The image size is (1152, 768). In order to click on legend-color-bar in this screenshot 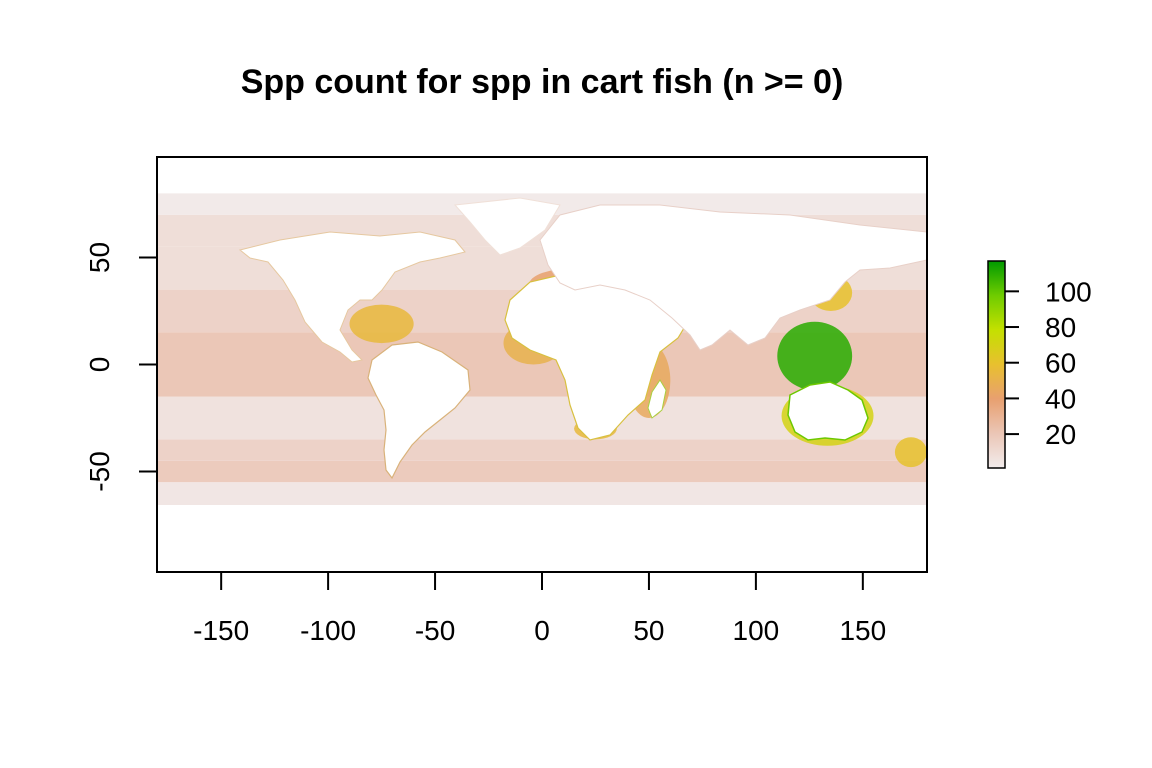, I will do `click(996, 364)`.